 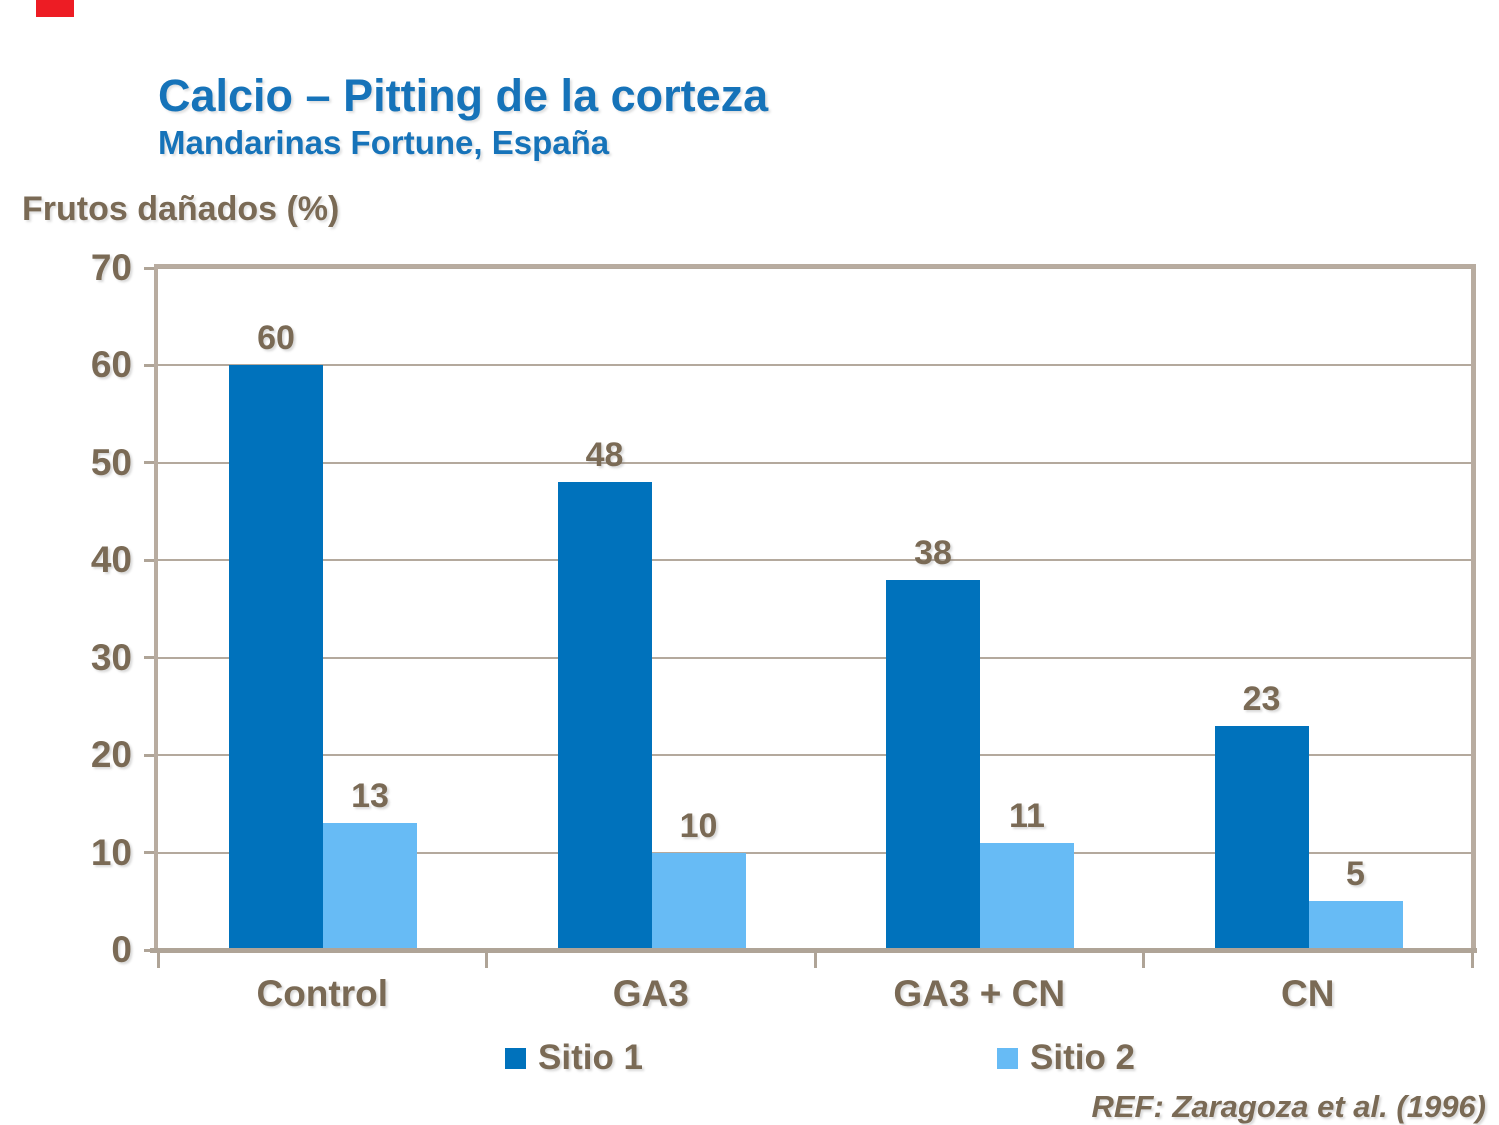 I want to click on bar-value-label: 60, so click(x=276, y=338).